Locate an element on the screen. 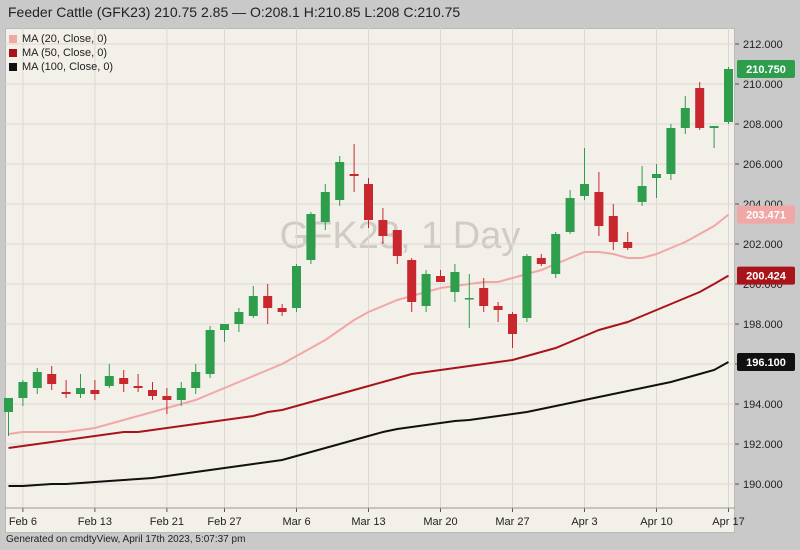  y-tick-label: 202.000 is located at coordinates (763, 245).